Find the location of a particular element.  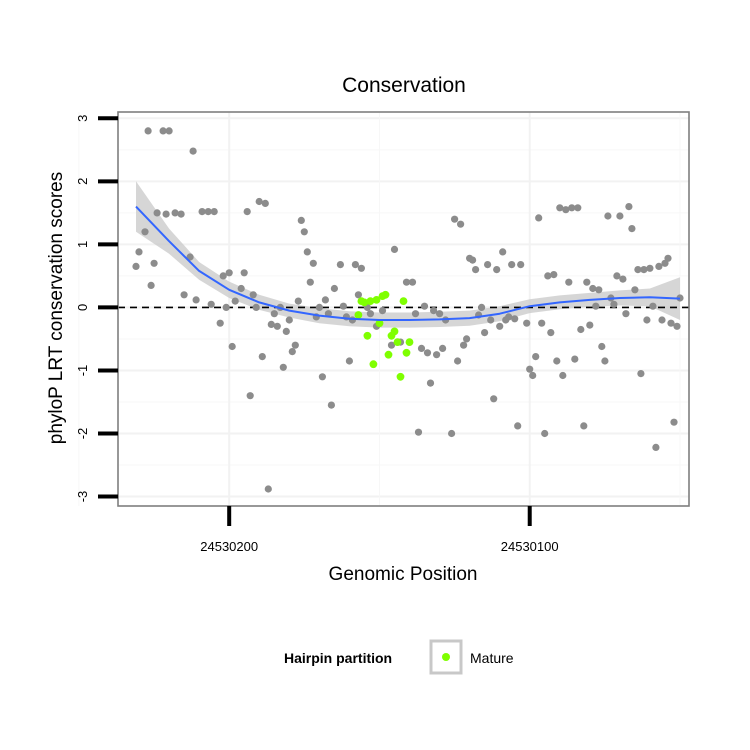

legend-key-box is located at coordinates (446, 657).